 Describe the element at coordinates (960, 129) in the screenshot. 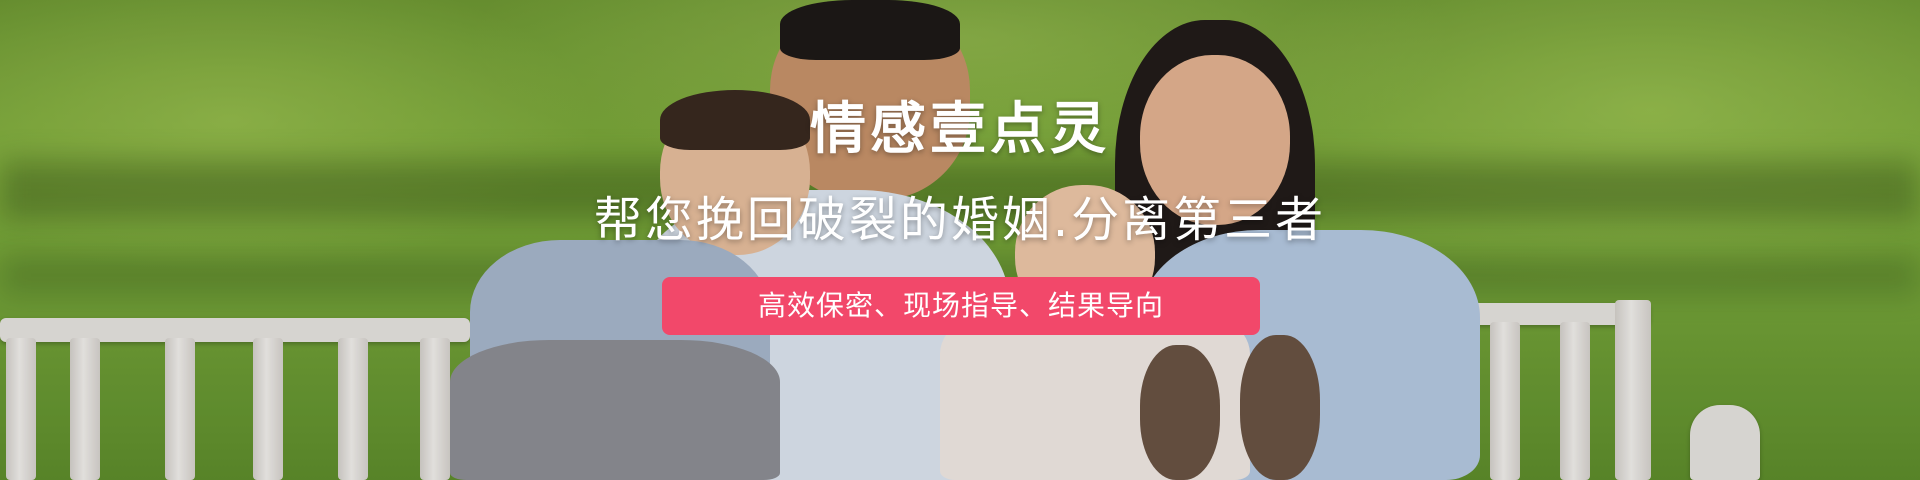

I see `banner-title: 情感壹点灵` at that location.